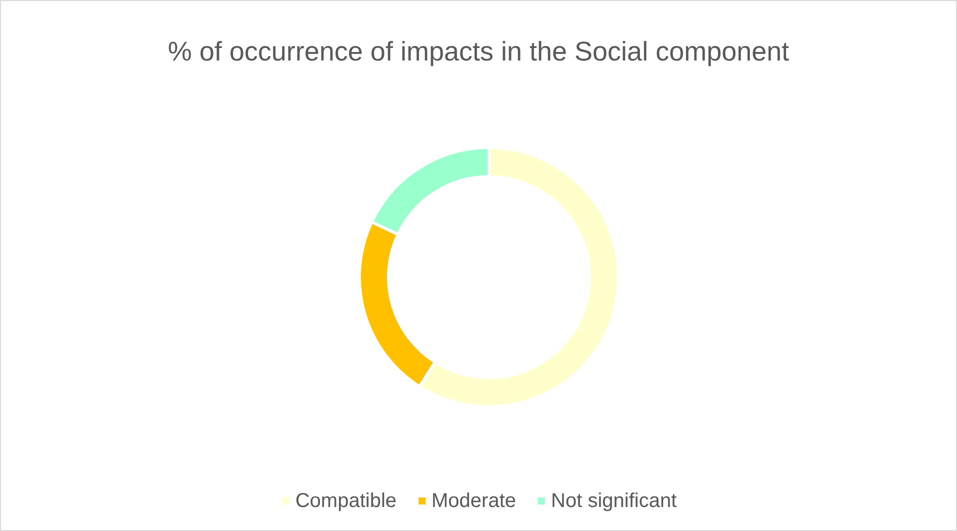 The image size is (957, 531). I want to click on legend-label: Moderate, so click(474, 501).